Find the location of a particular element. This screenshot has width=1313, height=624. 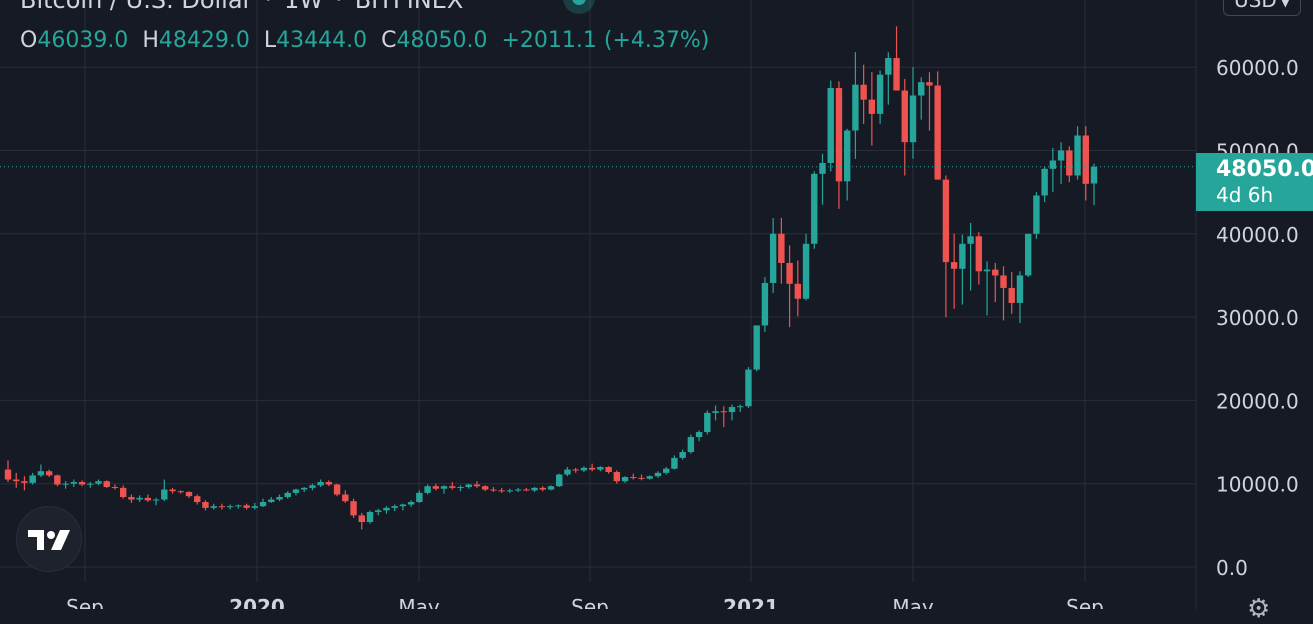

close-key: C is located at coordinates (389, 40).